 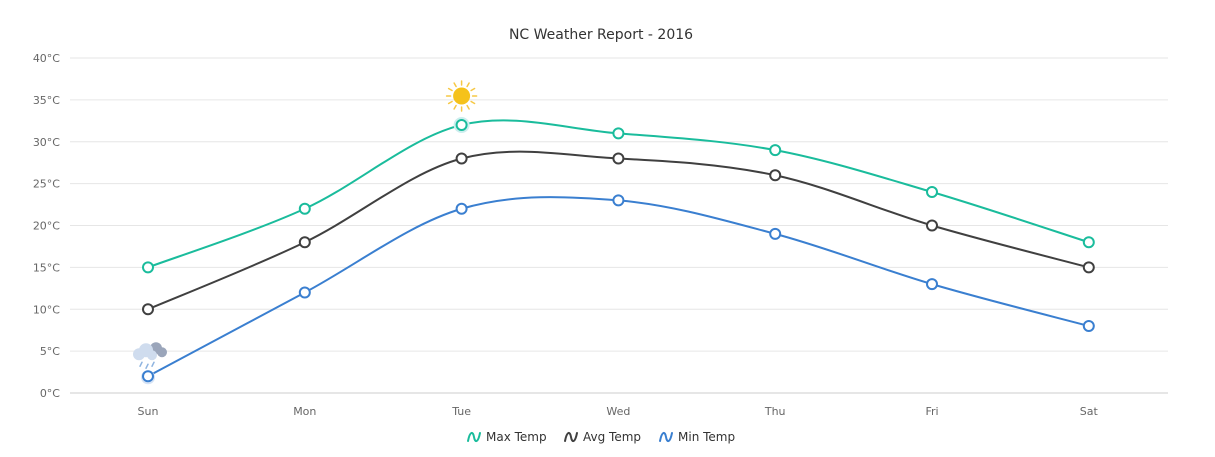 I want to click on point-min-temp-thu, so click(x=775, y=233).